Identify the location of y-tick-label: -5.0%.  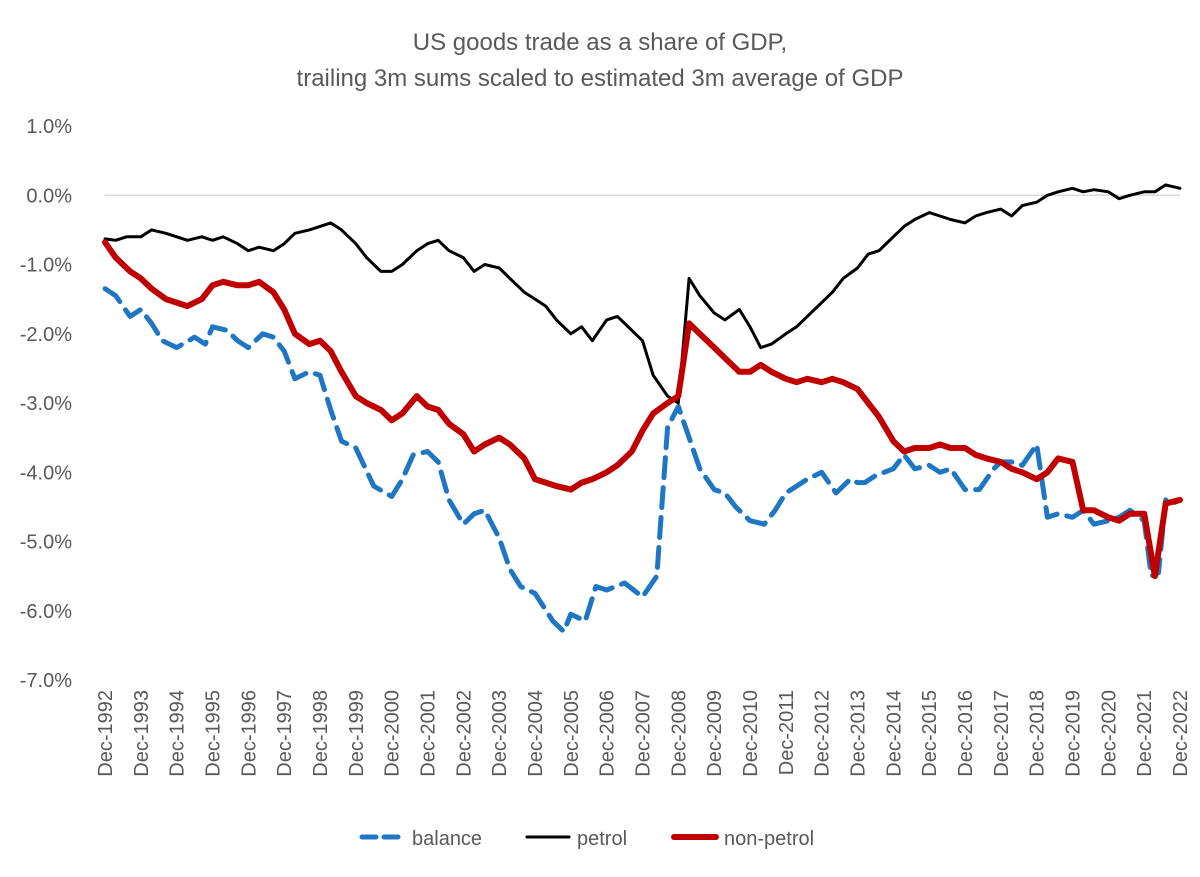
(46, 543).